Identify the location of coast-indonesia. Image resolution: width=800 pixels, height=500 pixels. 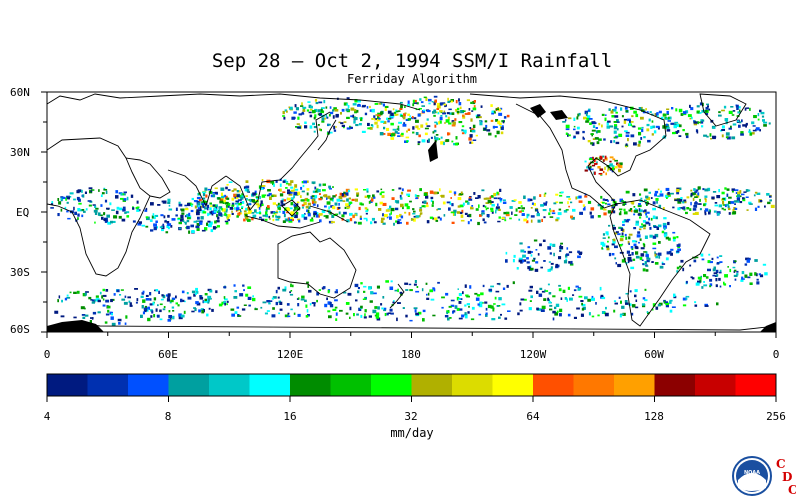
(297, 214).